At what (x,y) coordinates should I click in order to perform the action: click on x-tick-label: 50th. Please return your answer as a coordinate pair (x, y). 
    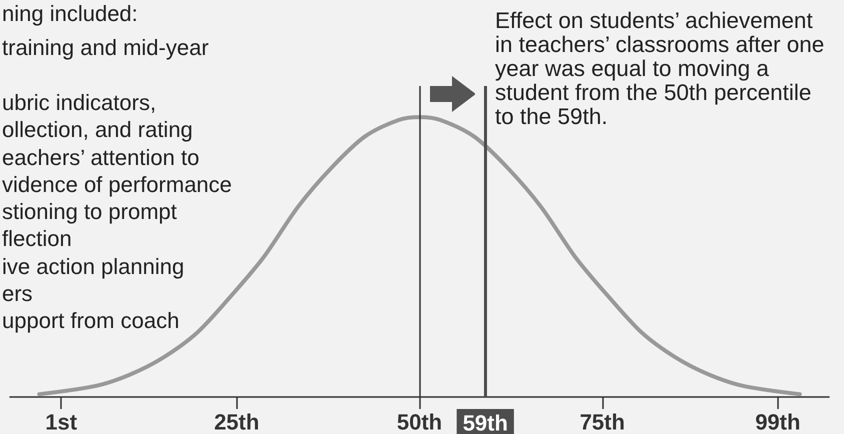
    Looking at the image, I should click on (419, 422).